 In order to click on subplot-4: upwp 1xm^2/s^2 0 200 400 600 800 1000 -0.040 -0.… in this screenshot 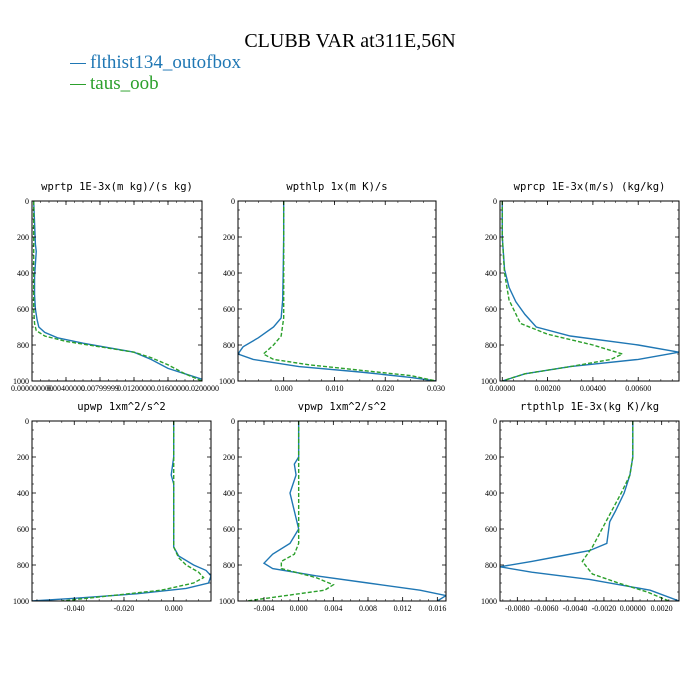, I will do `click(112, 507)`.